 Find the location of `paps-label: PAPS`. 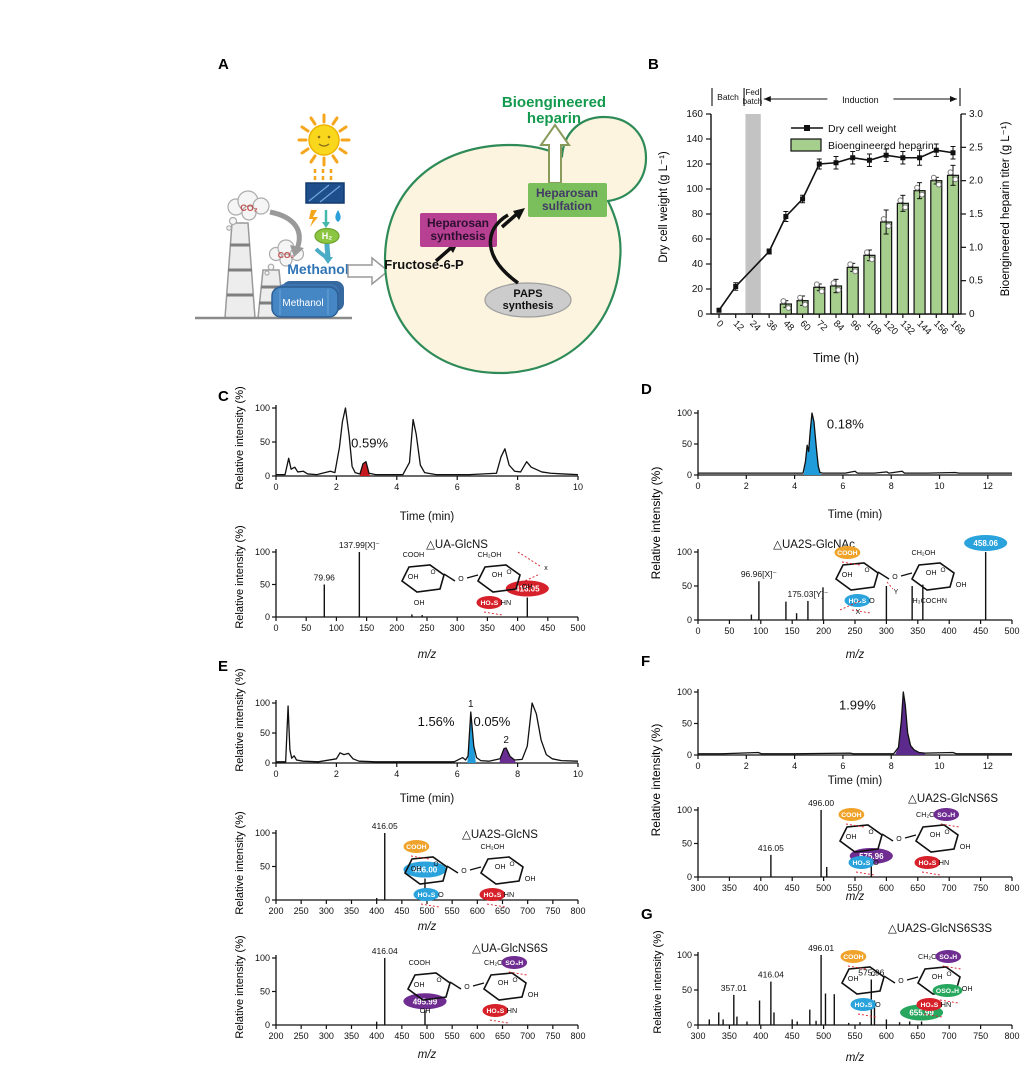

paps-label: PAPS is located at coordinates (527, 294).